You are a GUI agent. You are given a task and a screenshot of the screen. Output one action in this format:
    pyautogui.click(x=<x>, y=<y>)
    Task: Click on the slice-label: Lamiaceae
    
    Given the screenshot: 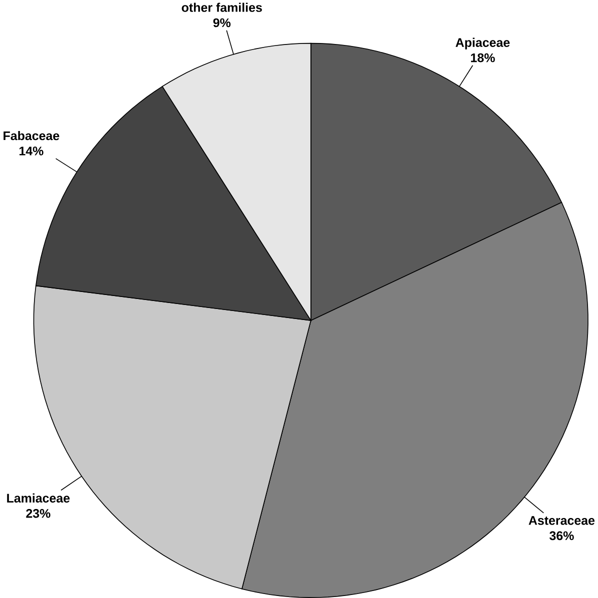 What is the action you would take?
    pyautogui.click(x=38, y=498)
    